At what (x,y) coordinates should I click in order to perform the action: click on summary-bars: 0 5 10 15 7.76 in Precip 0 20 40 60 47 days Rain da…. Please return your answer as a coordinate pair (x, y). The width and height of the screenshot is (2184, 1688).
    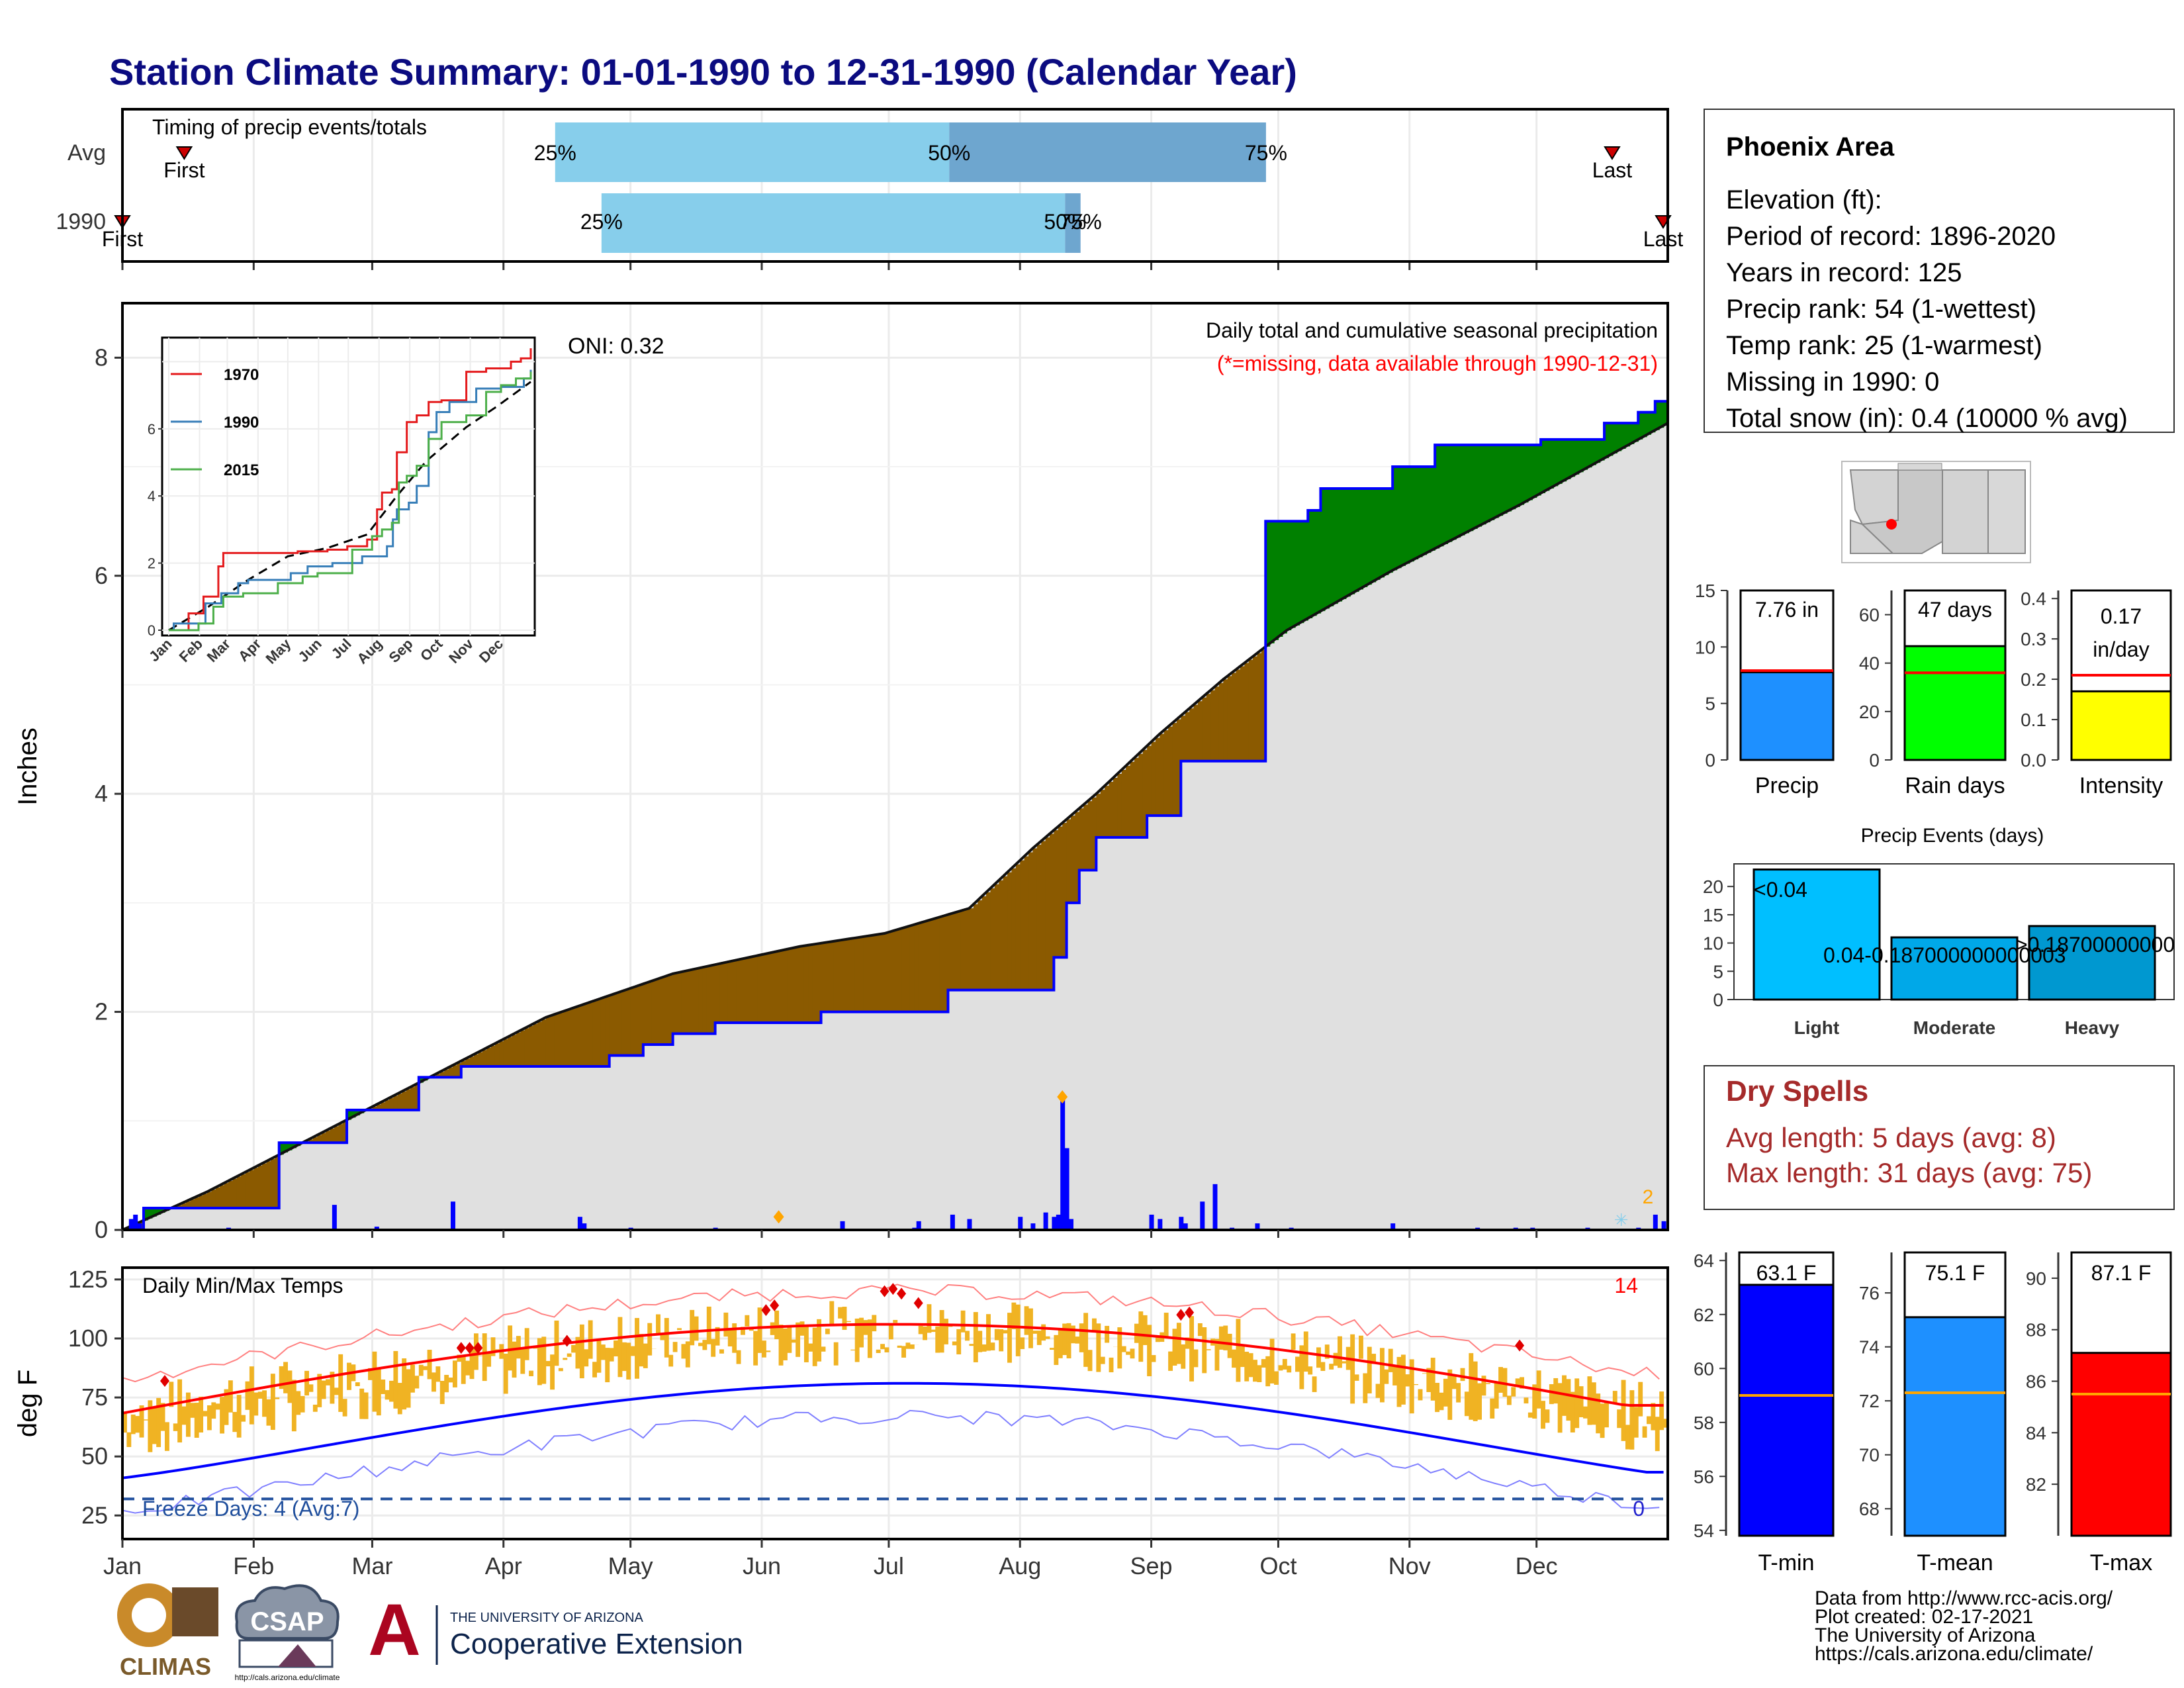
    Looking at the image, I should click on (1940, 689).